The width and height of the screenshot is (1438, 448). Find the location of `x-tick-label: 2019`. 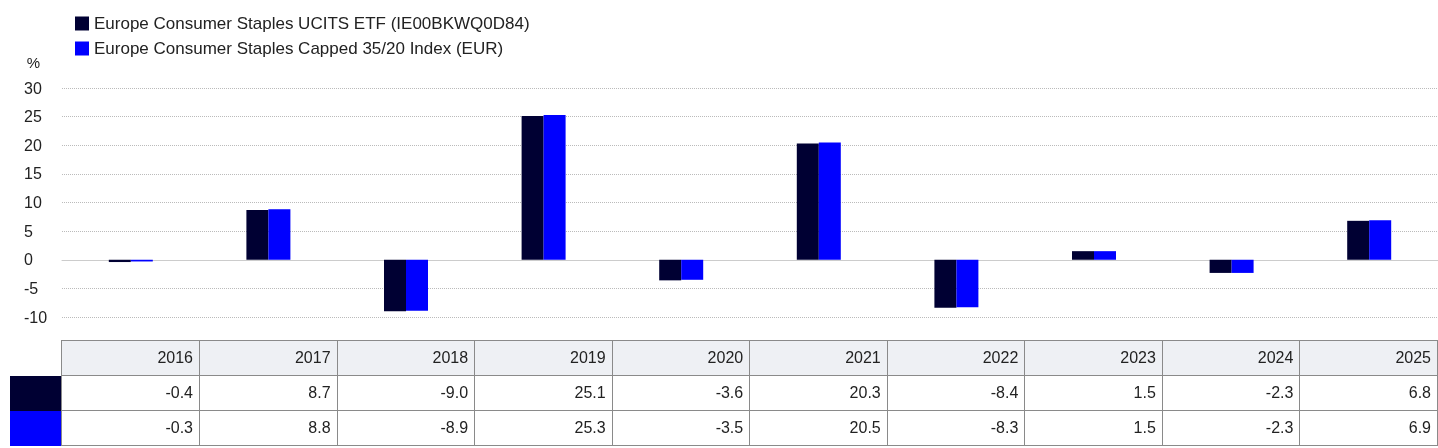

x-tick-label: 2019 is located at coordinates (543, 358).